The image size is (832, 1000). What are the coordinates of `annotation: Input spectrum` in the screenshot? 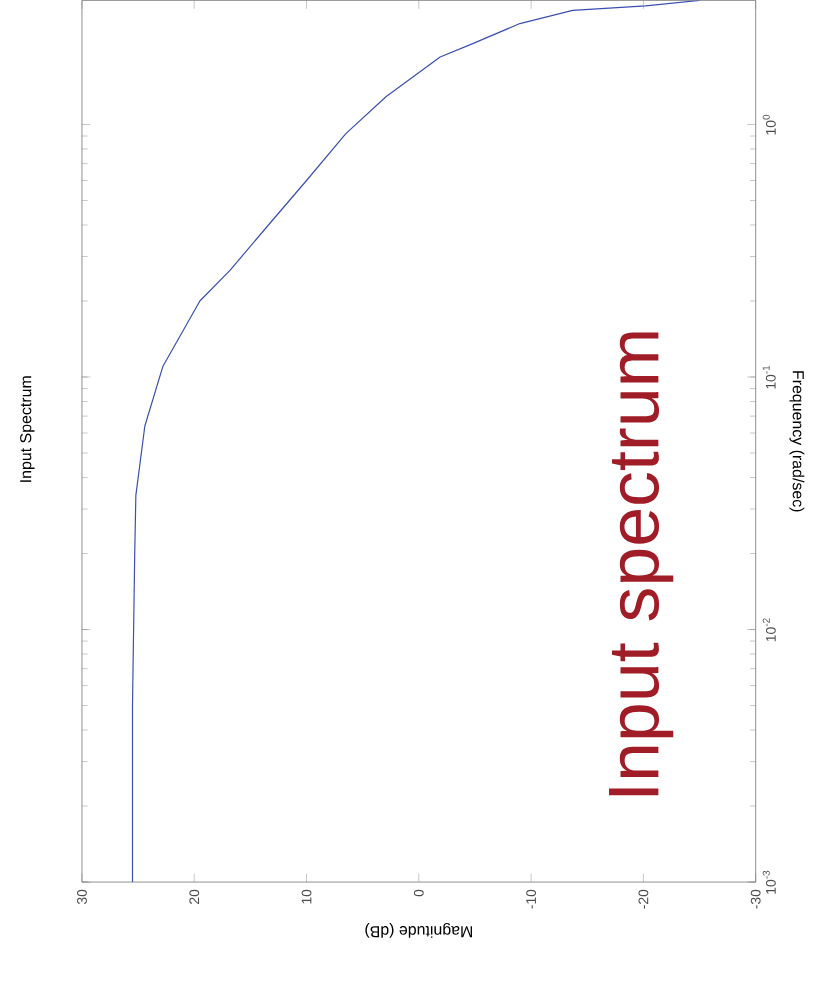 It's located at (641, 564).